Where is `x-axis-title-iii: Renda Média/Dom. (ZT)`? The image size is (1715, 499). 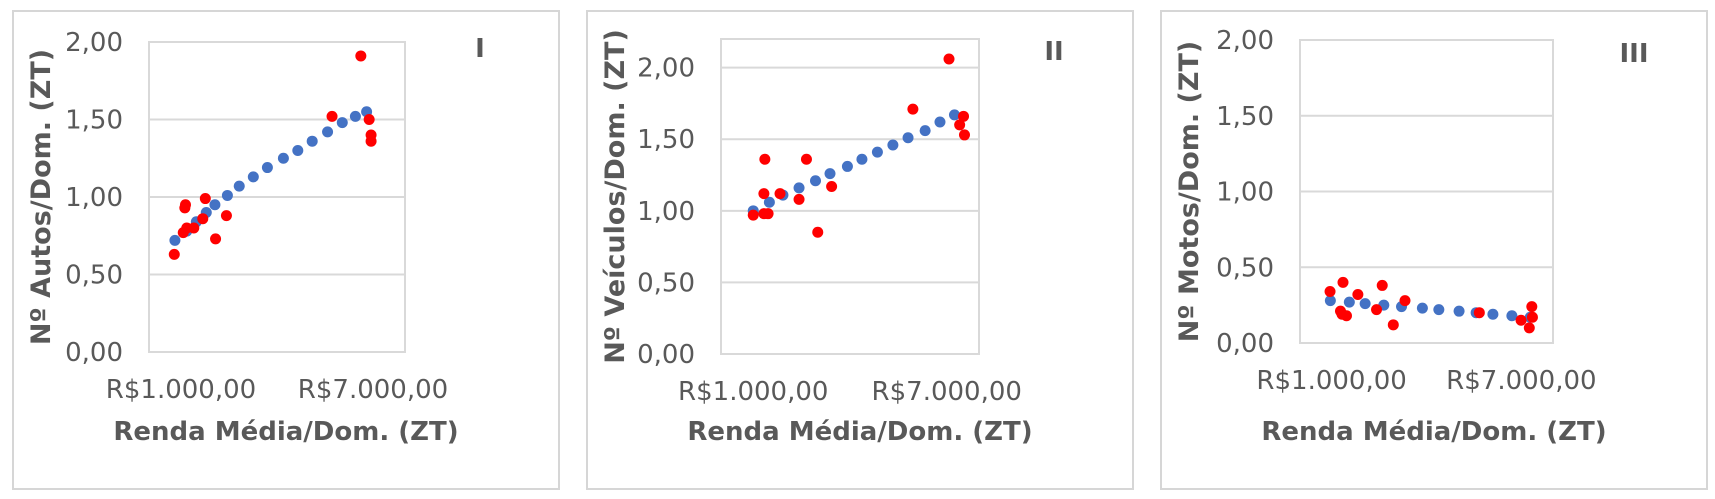
x-axis-title-iii: Renda Média/Dom. (ZT) is located at coordinates (1433, 432).